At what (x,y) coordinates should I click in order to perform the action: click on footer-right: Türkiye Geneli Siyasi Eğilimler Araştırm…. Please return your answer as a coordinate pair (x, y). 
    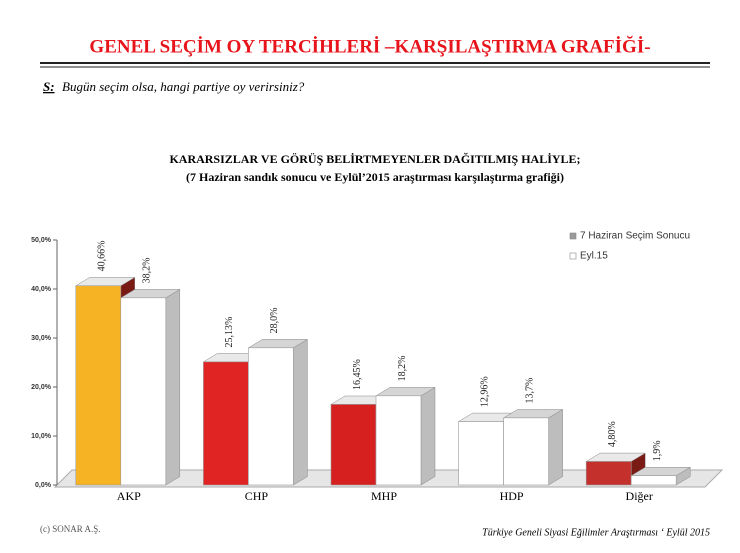
    Looking at the image, I should click on (596, 532).